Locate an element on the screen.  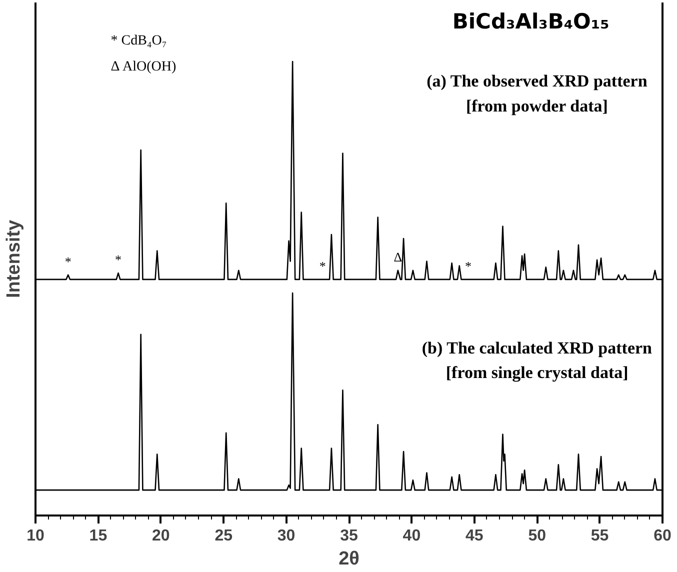
x-tick-label: 50 is located at coordinates (537, 536).